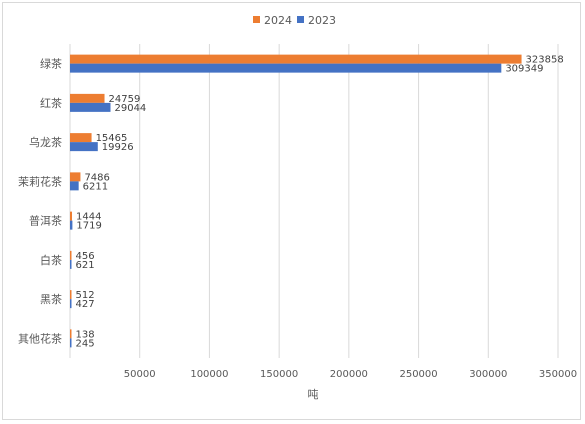 The height and width of the screenshot is (424, 585). What do you see at coordinates (322, 20) in the screenshot?
I see `legend-label-2023: 2023` at bounding box center [322, 20].